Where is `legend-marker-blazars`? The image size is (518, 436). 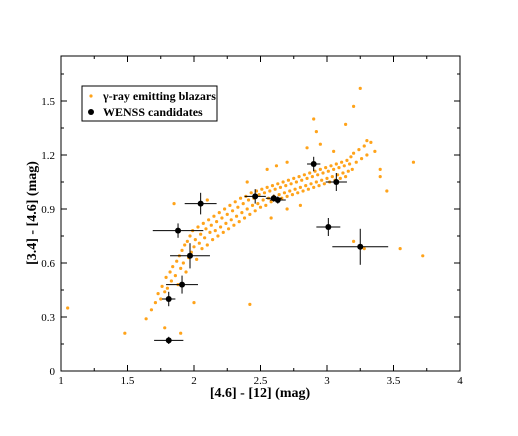 legend-marker-blazars is located at coordinates (91, 96).